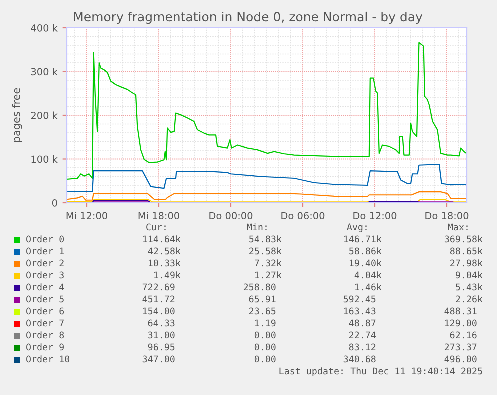  What do you see at coordinates (303, 216) in the screenshot?
I see `x-tick-label: Do 06:00` at bounding box center [303, 216].